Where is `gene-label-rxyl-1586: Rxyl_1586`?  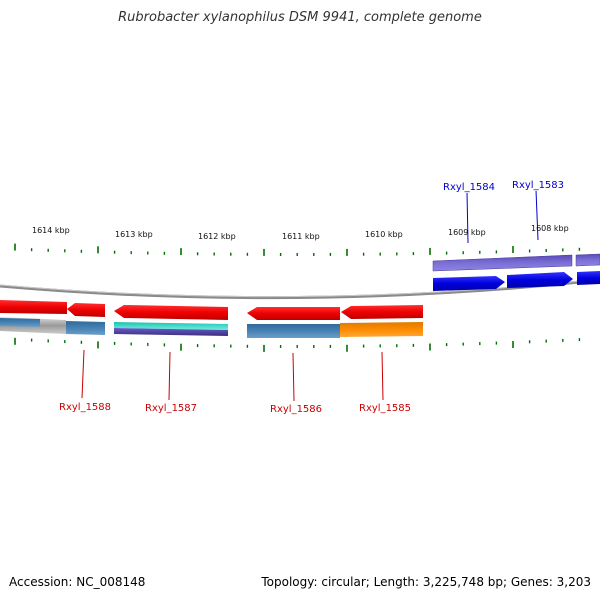
gene-label-rxyl-1586: Rxyl_1586 is located at coordinates (296, 409).